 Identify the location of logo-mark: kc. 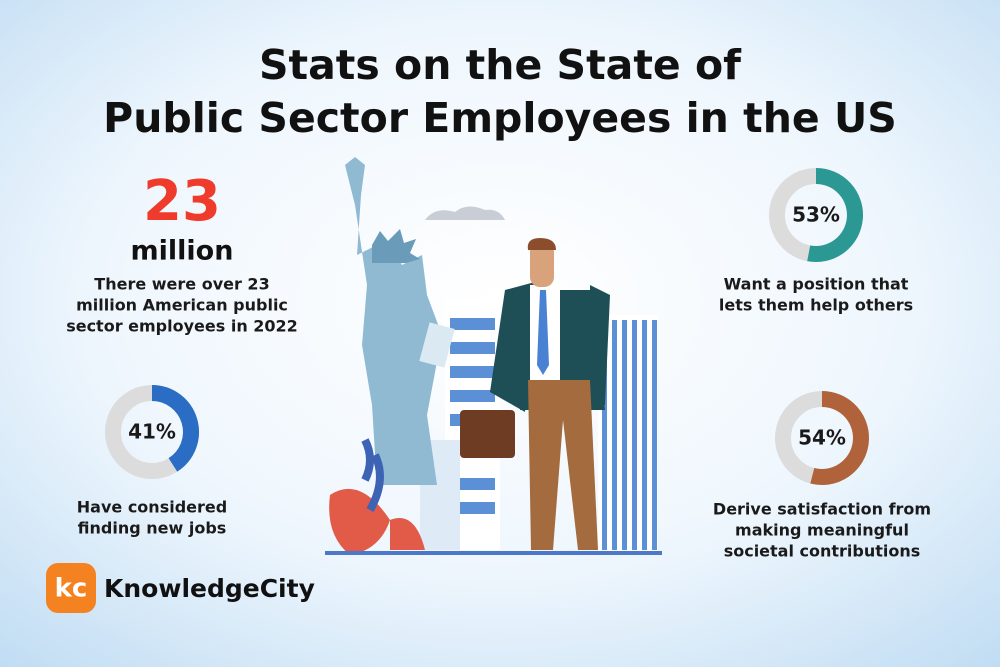
(71, 589).